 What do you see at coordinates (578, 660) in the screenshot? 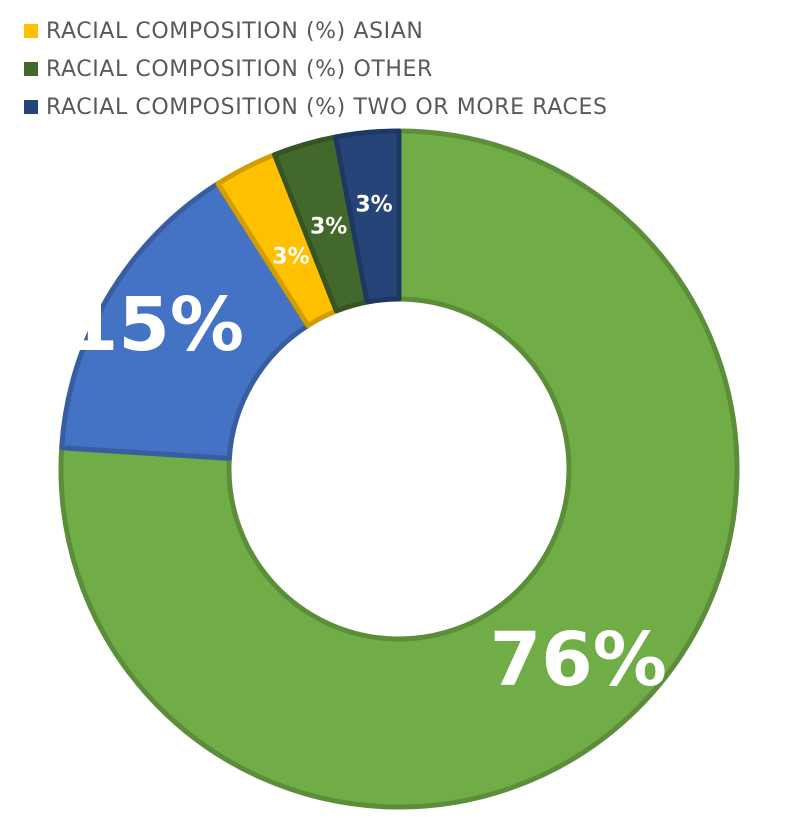
I see `data-label-0: 76%` at bounding box center [578, 660].